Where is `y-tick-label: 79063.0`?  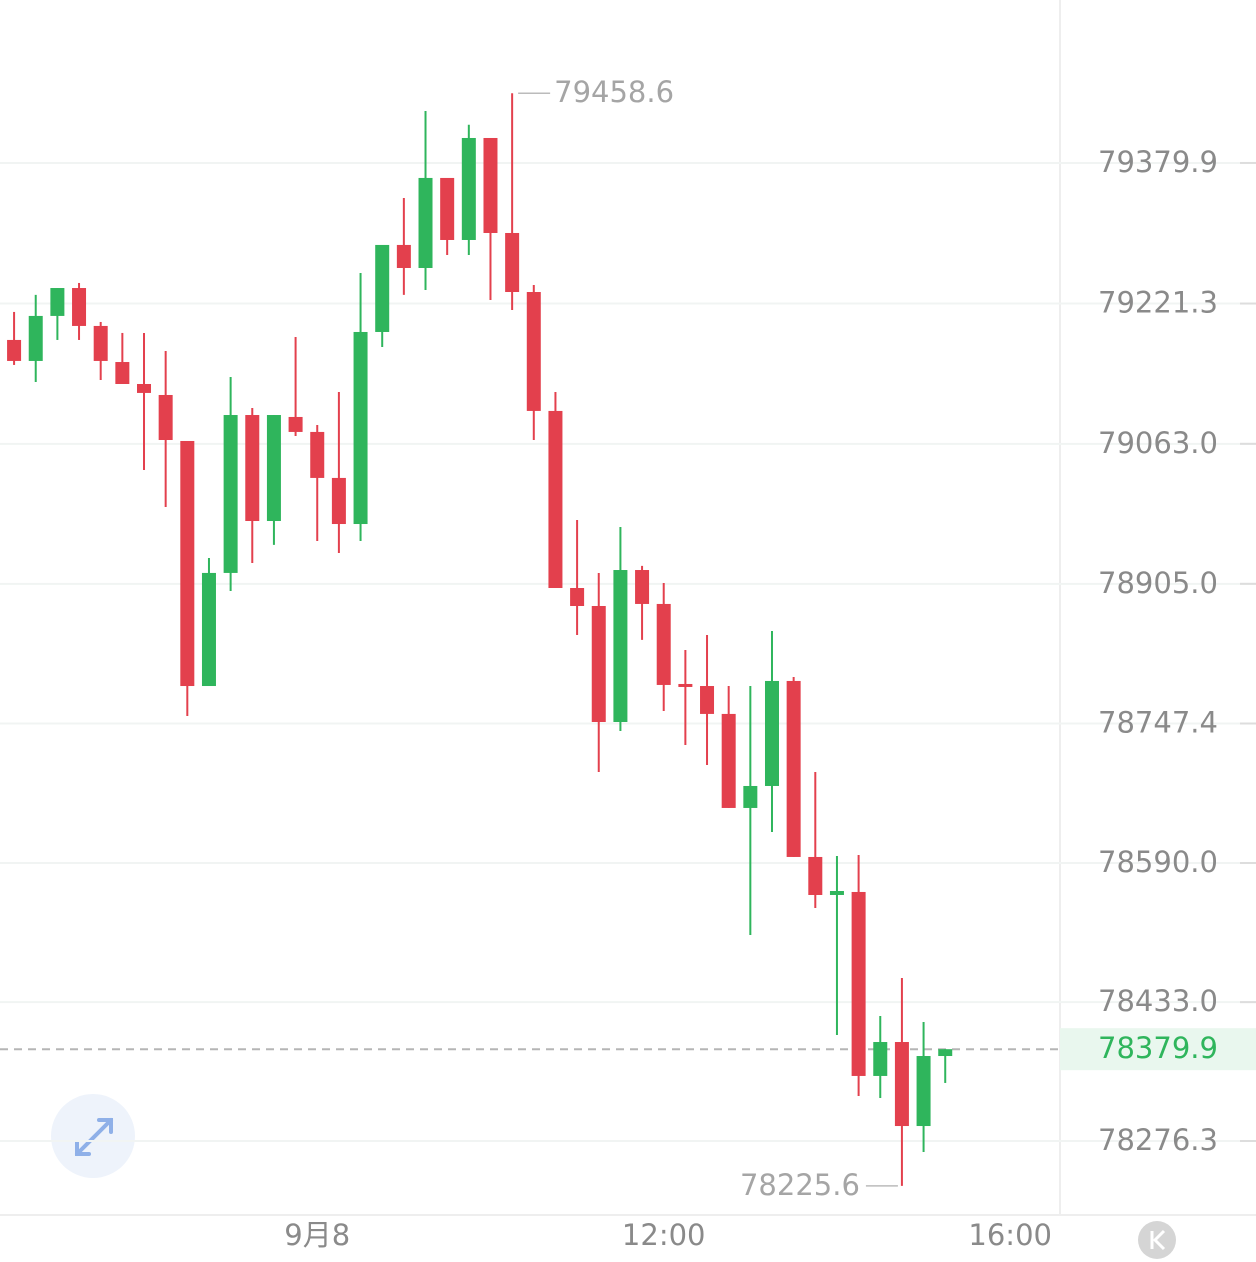
y-tick-label: 79063.0 is located at coordinates (1158, 443).